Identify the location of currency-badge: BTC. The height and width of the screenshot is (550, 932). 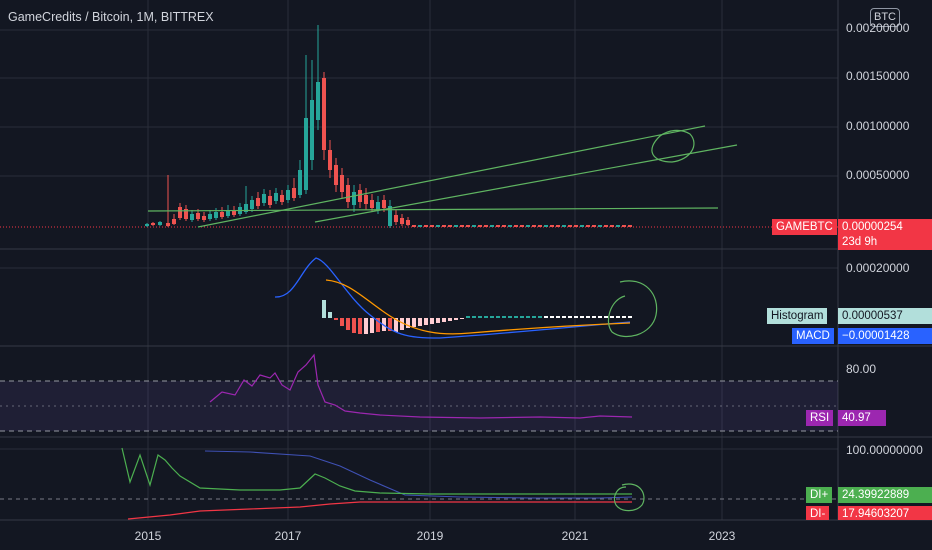
(885, 17).